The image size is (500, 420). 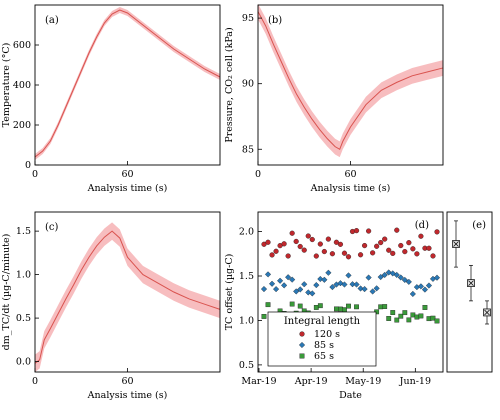 What do you see at coordinates (311, 381) in the screenshot?
I see `x-tick-label: Apr-19` at bounding box center [311, 381].